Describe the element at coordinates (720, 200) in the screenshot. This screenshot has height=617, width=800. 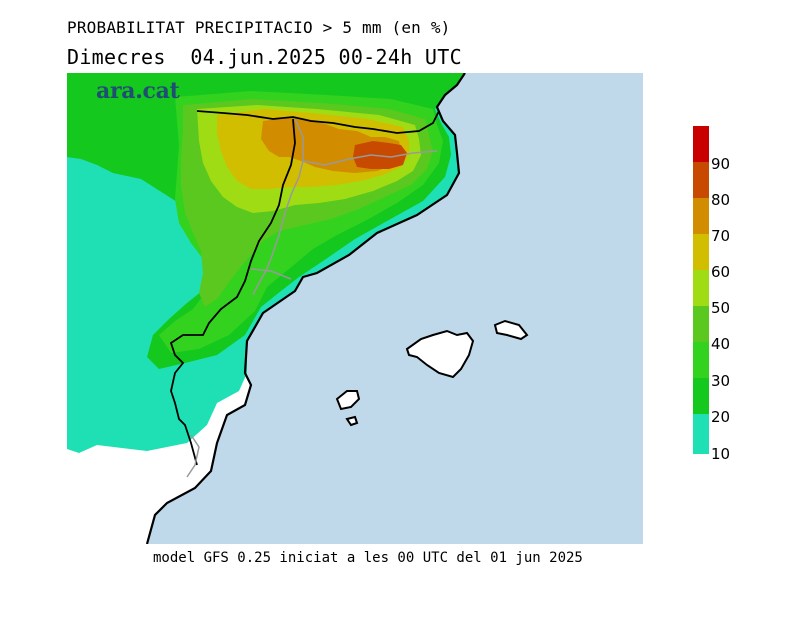
I see `legend-label-80: 80` at that location.